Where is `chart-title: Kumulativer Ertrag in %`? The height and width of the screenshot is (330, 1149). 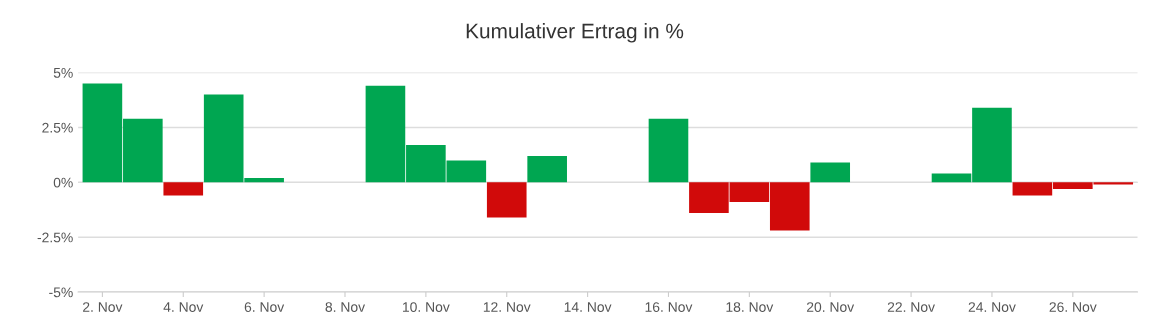 chart-title: Kumulativer Ertrag in % is located at coordinates (575, 33).